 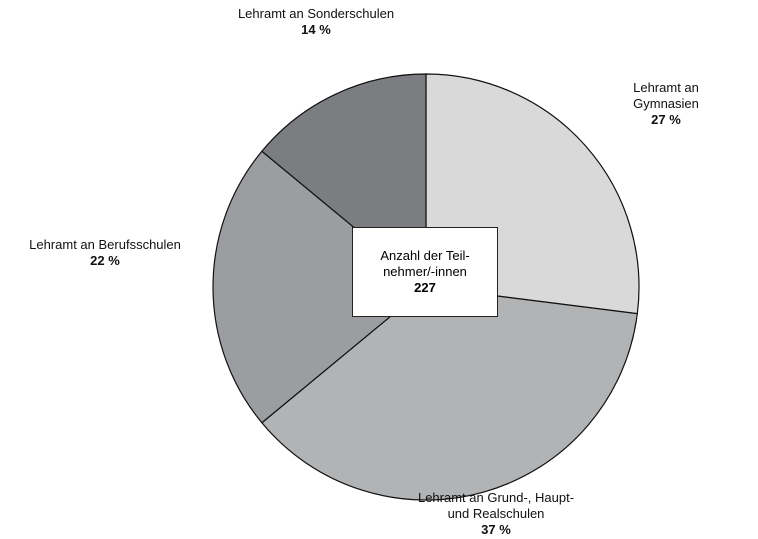 I want to click on slice-label: Lehramt an Gymnasien 27 %, so click(x=666, y=104).